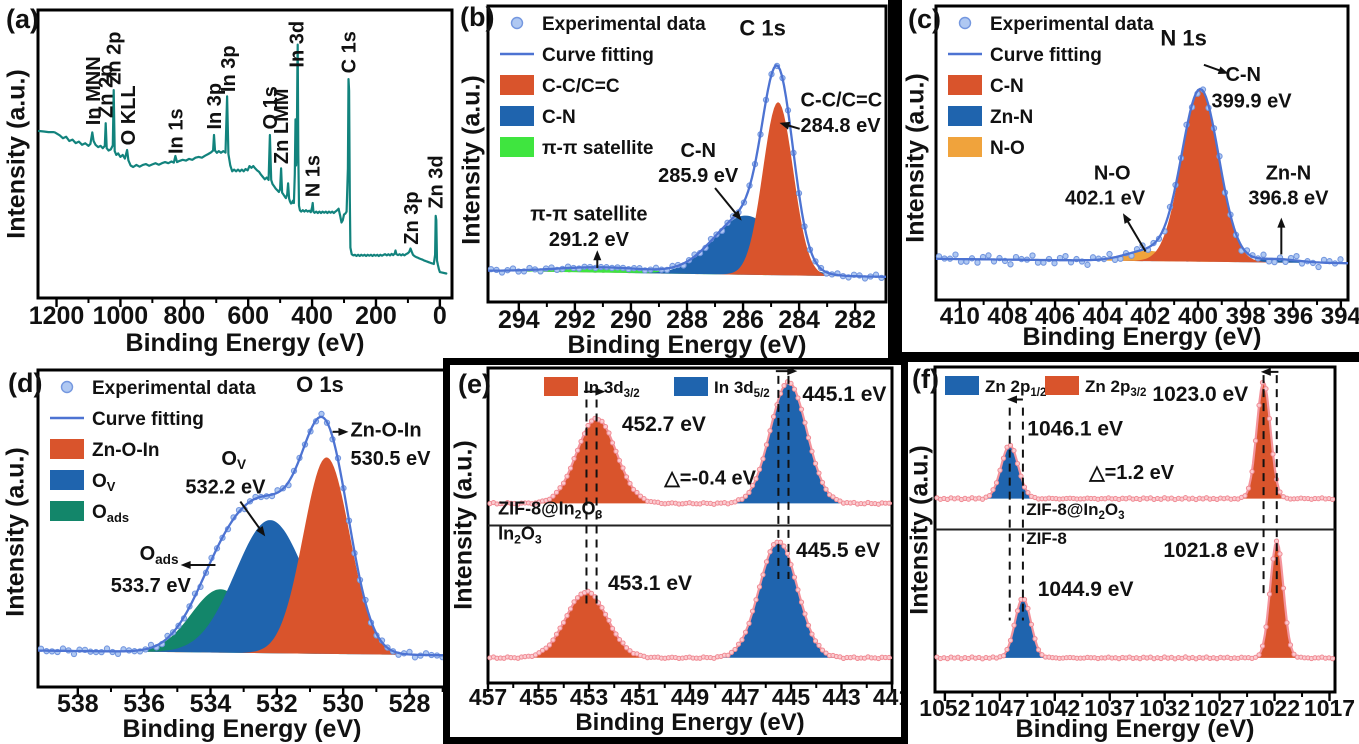  What do you see at coordinates (57, 316) in the screenshot?
I see `svg-text: 1200` at bounding box center [57, 316].